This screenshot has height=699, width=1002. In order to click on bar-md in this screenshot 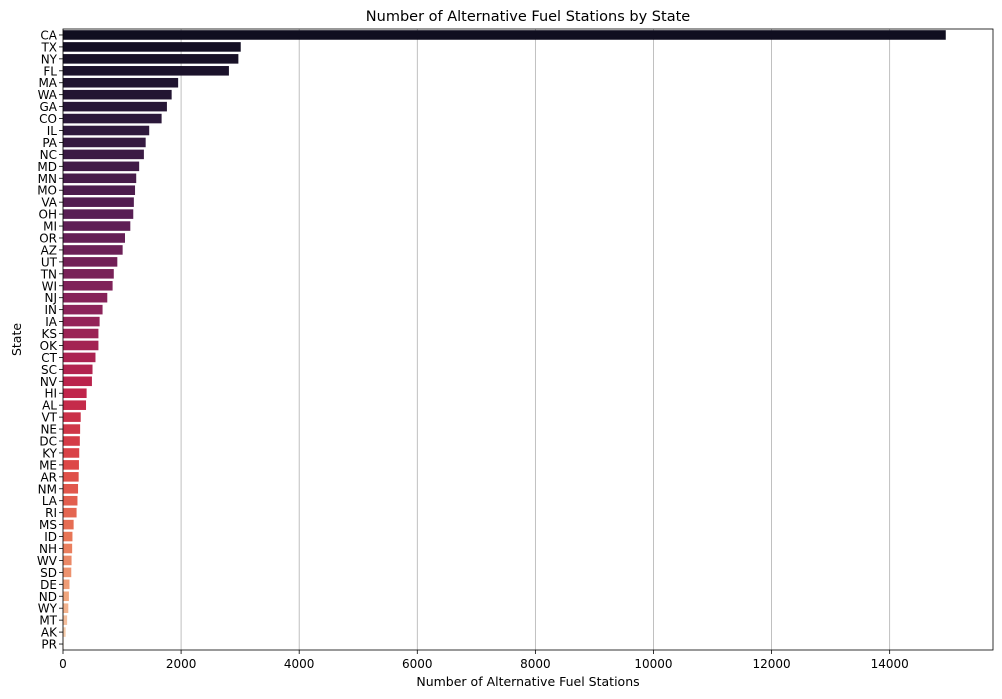, I will do `click(101, 166)`.